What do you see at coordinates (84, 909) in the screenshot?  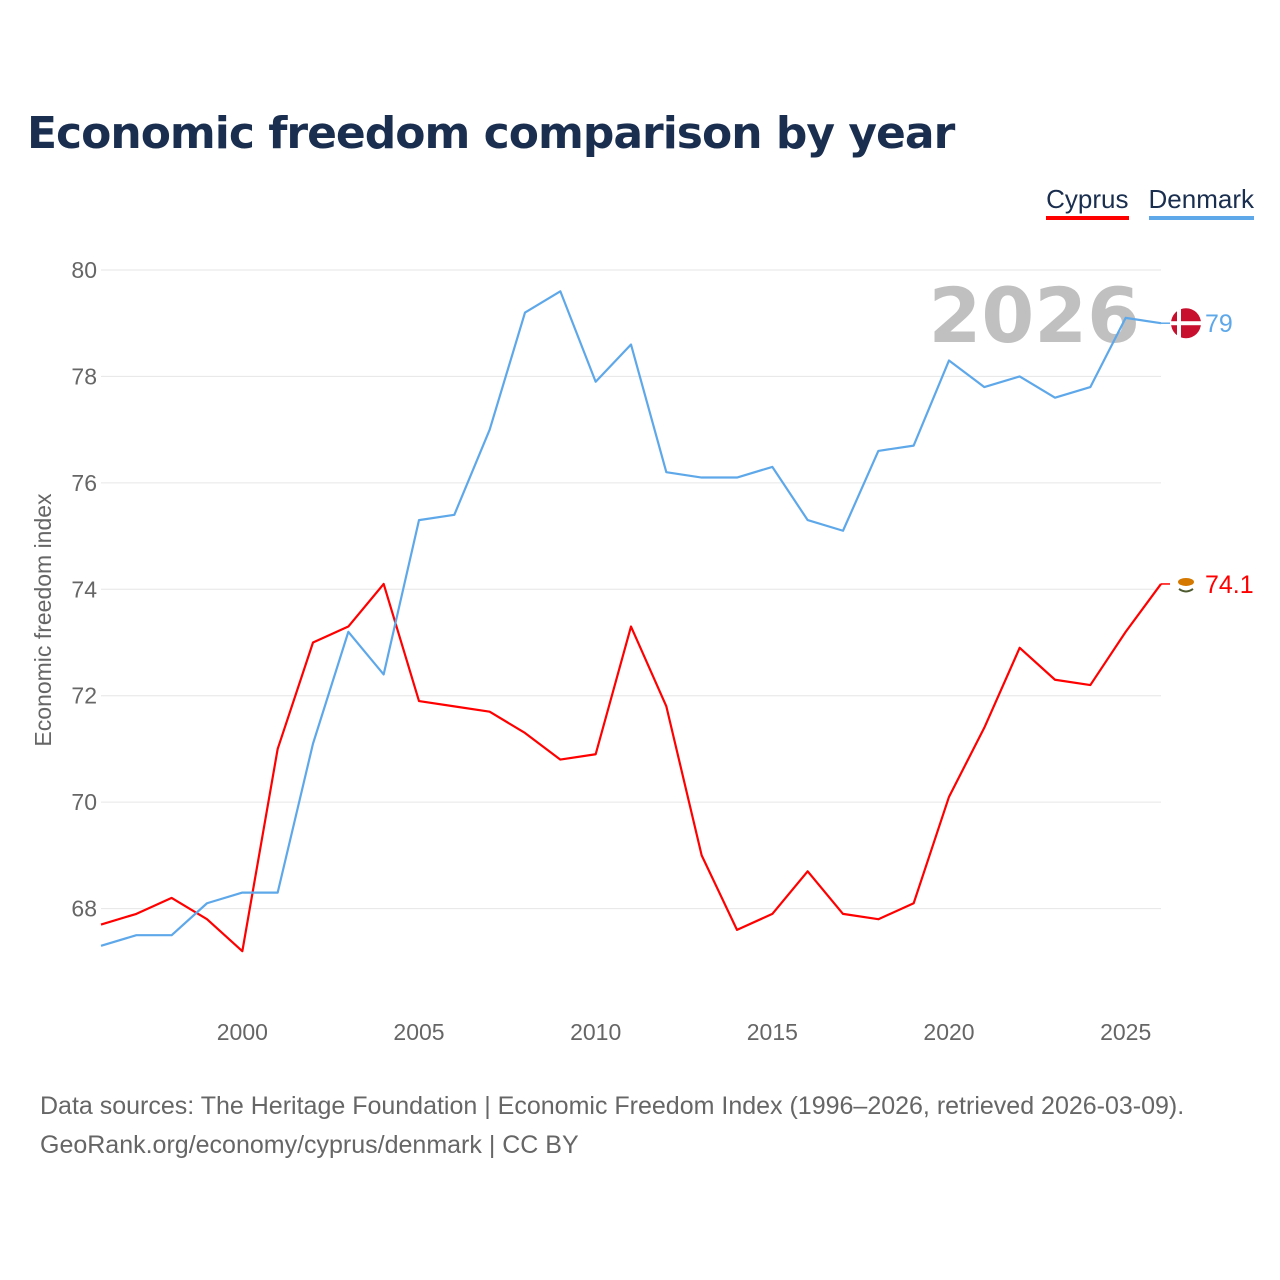 I see `y-tick-label: 68` at bounding box center [84, 909].